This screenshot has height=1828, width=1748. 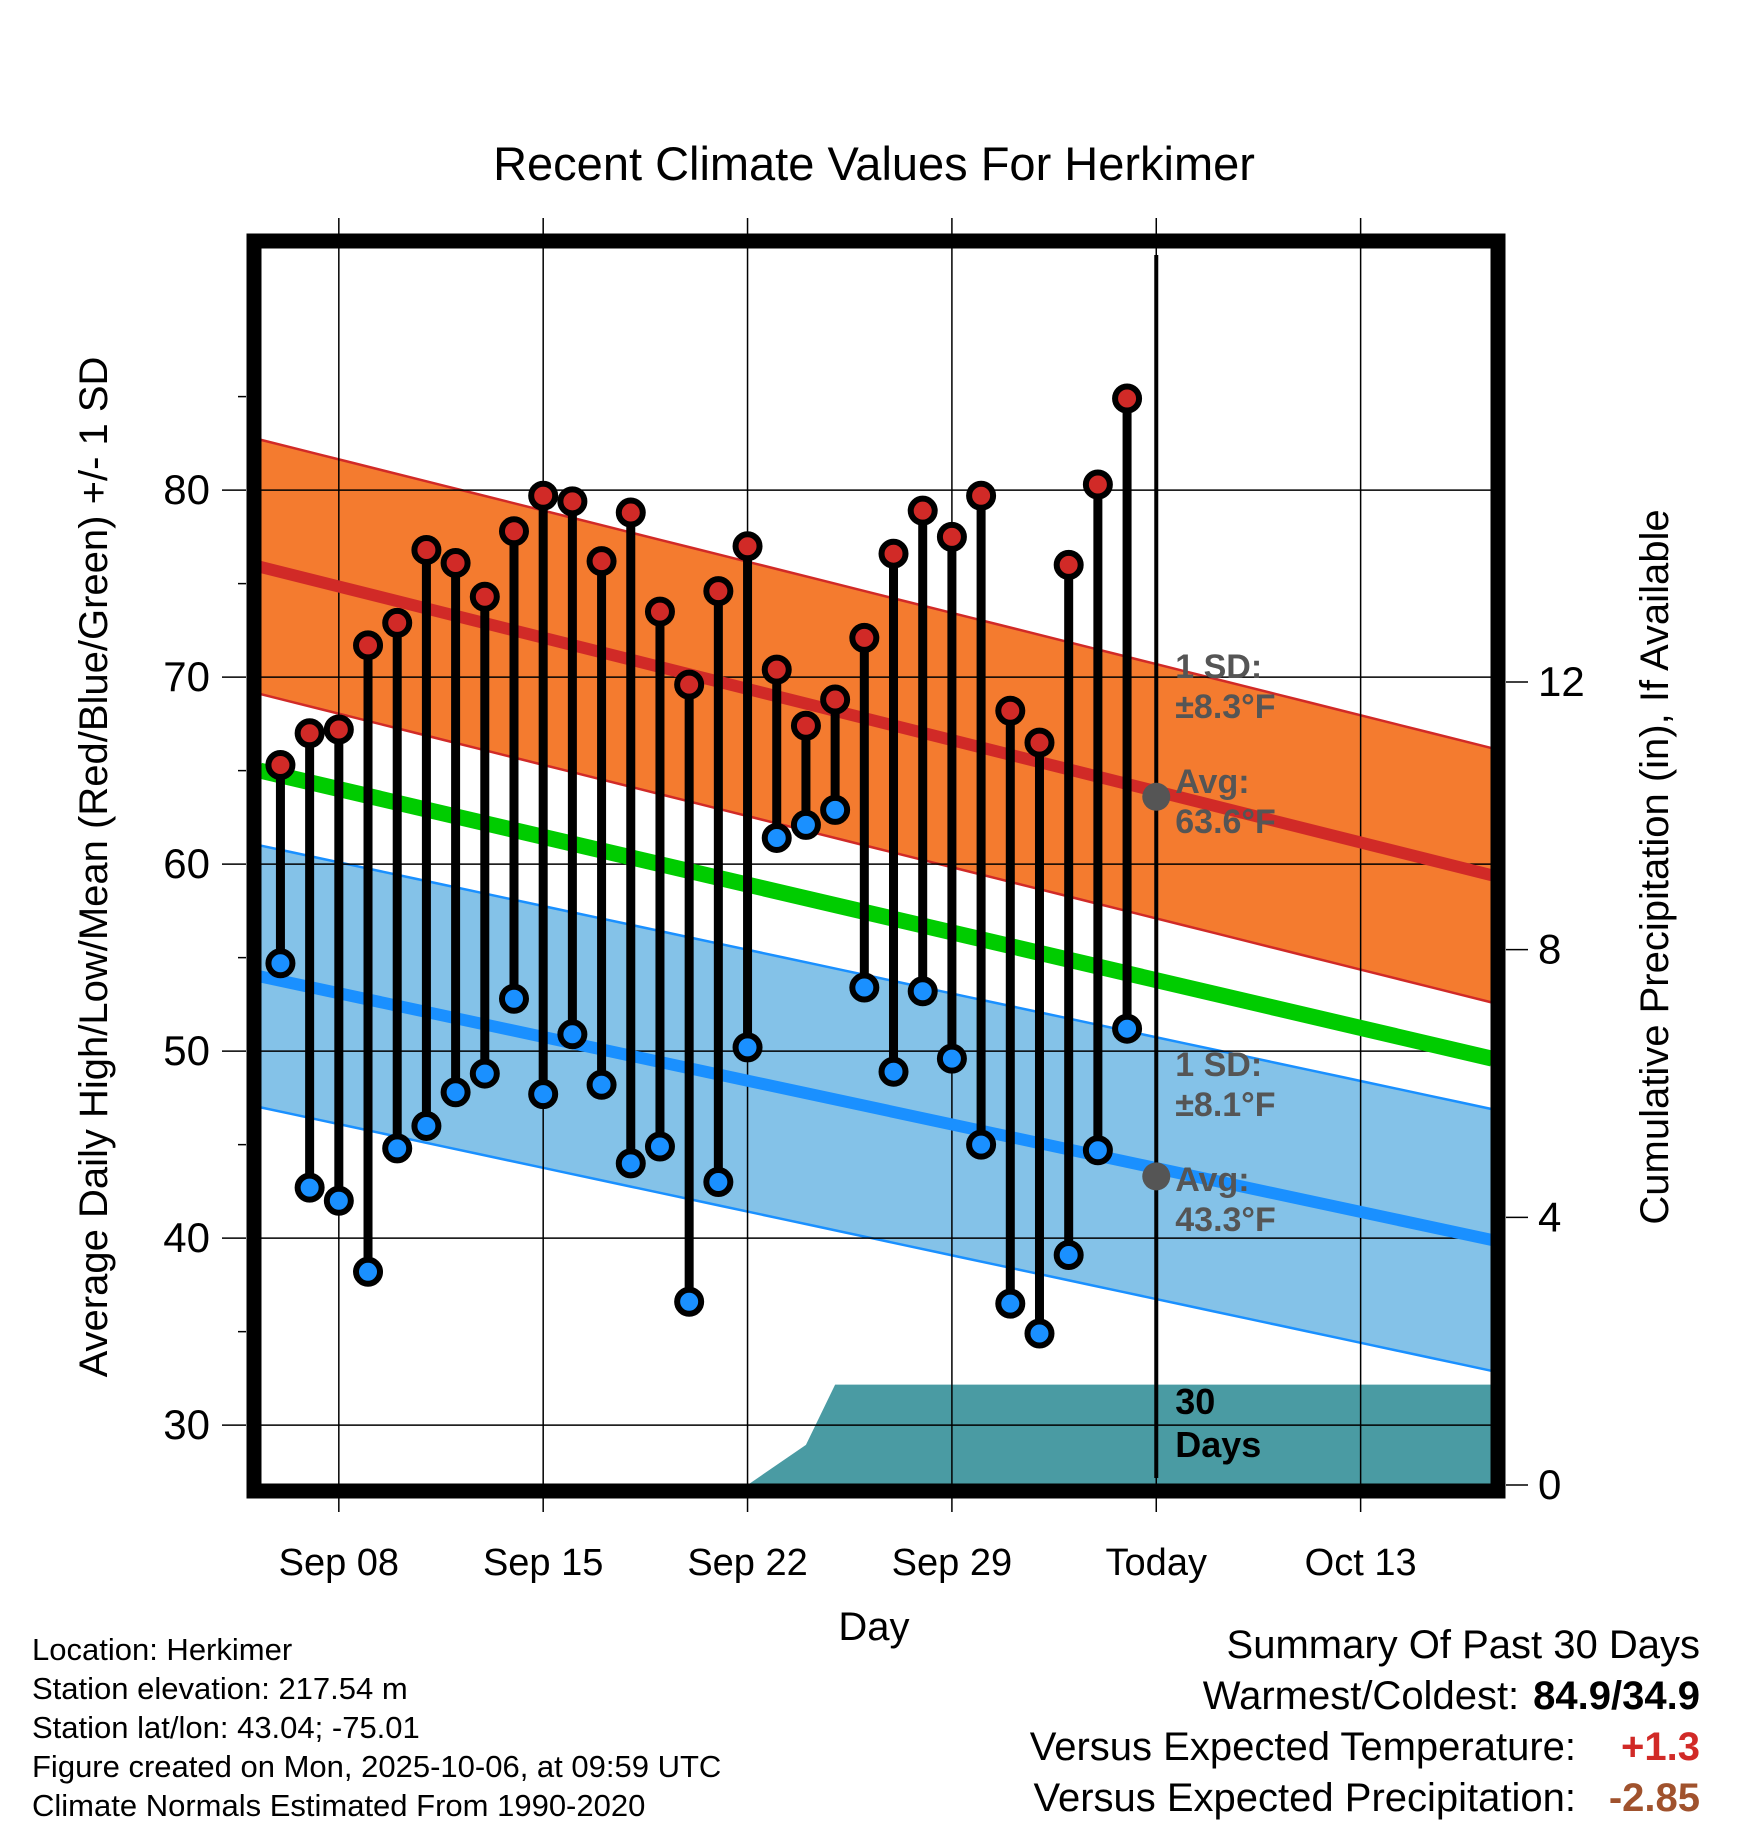 What do you see at coordinates (1225, 822) in the screenshot?
I see `high-avg-value: 63.6°F` at bounding box center [1225, 822].